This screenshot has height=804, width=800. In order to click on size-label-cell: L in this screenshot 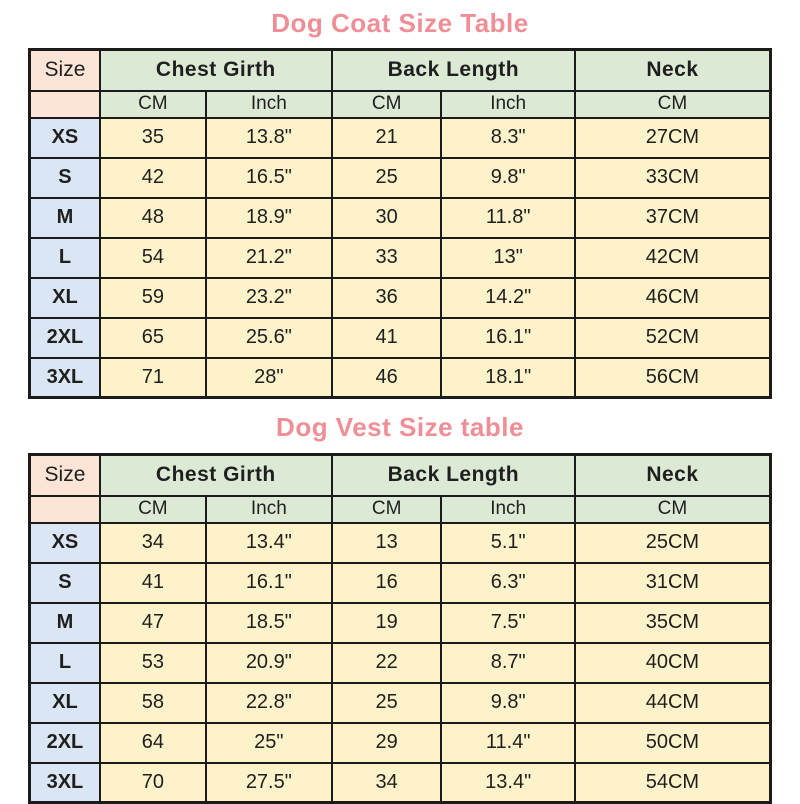, I will do `click(64, 257)`.